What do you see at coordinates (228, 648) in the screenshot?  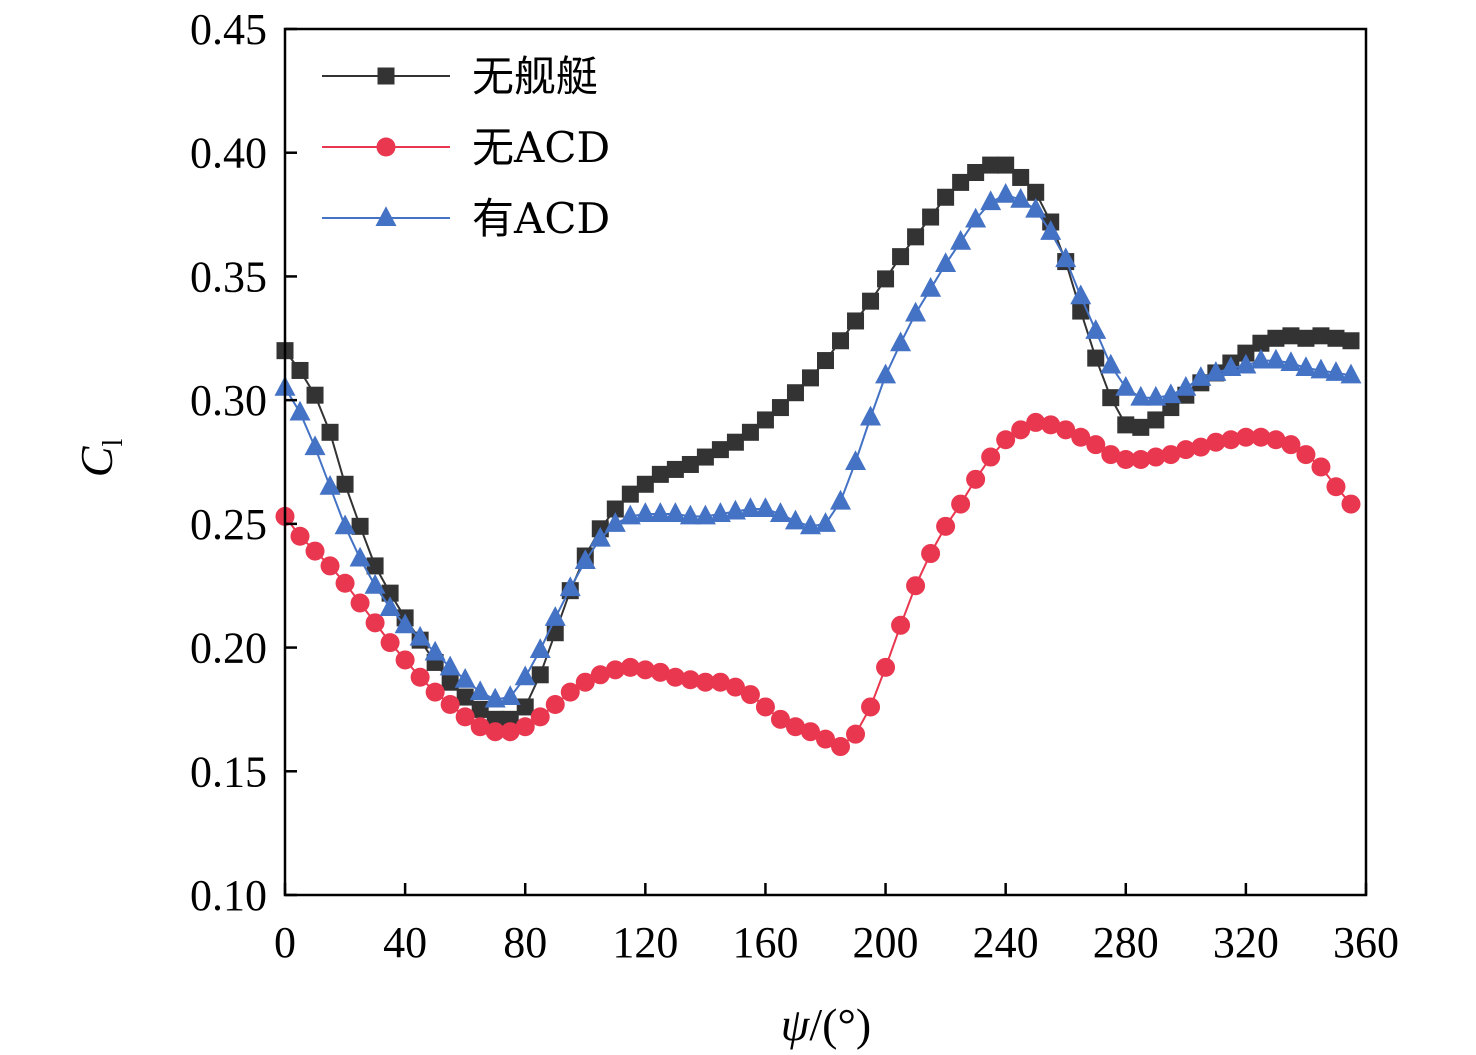 I see `y-tick-label: 0.20` at bounding box center [228, 648].